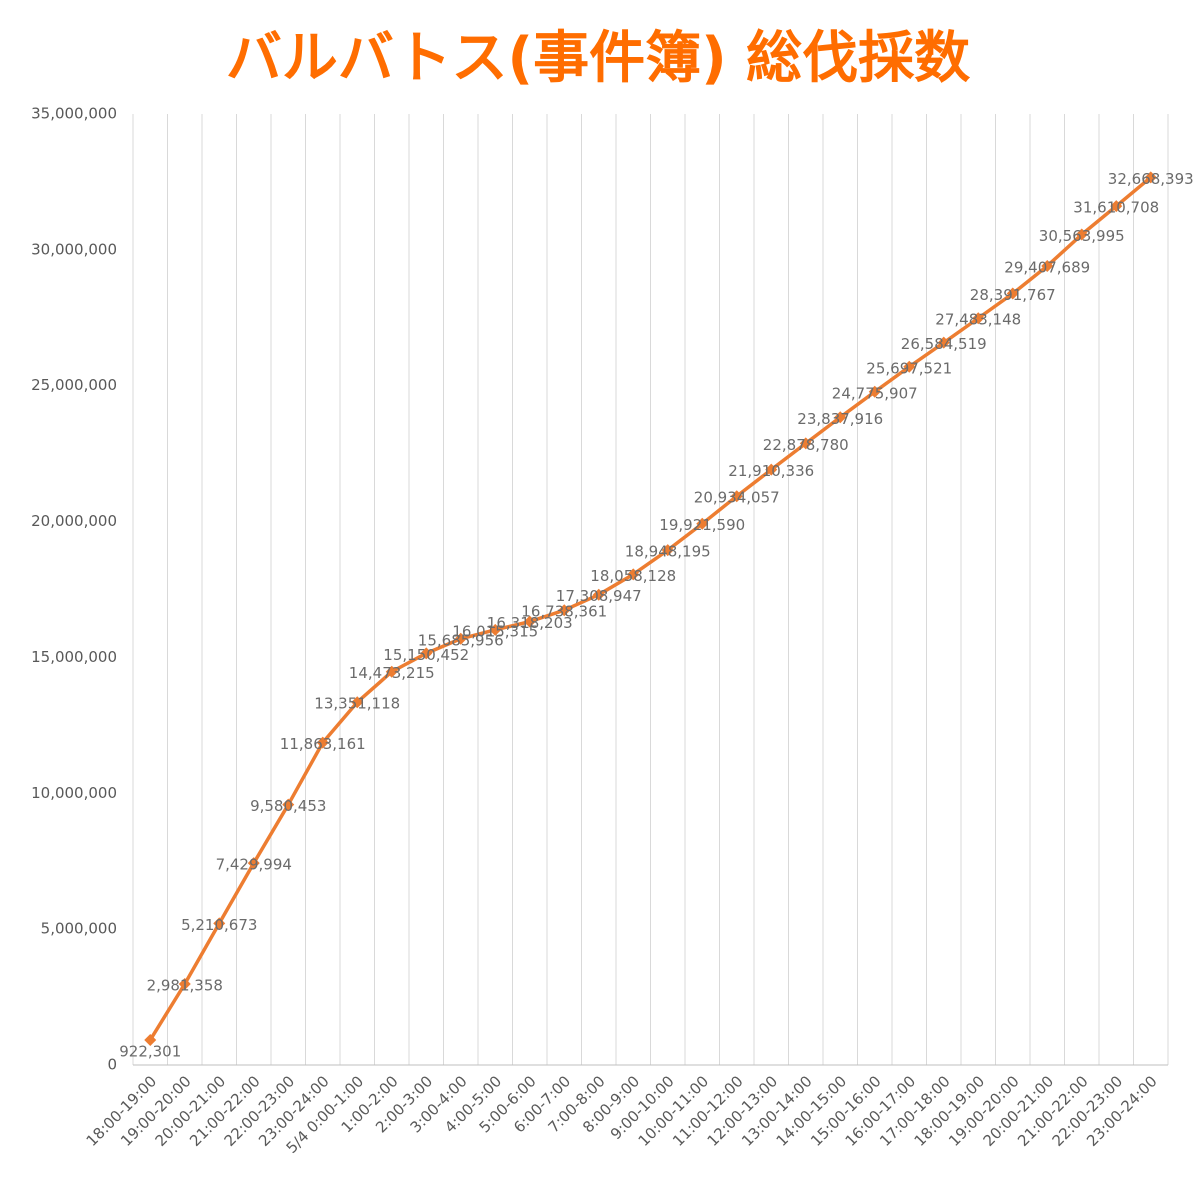 Image resolution: width=1195 pixels, height=1200 pixels. Describe the element at coordinates (598, 58) in the screenshot. I see `chart-title: バルバトス(事件簿) 総伐採数` at that location.